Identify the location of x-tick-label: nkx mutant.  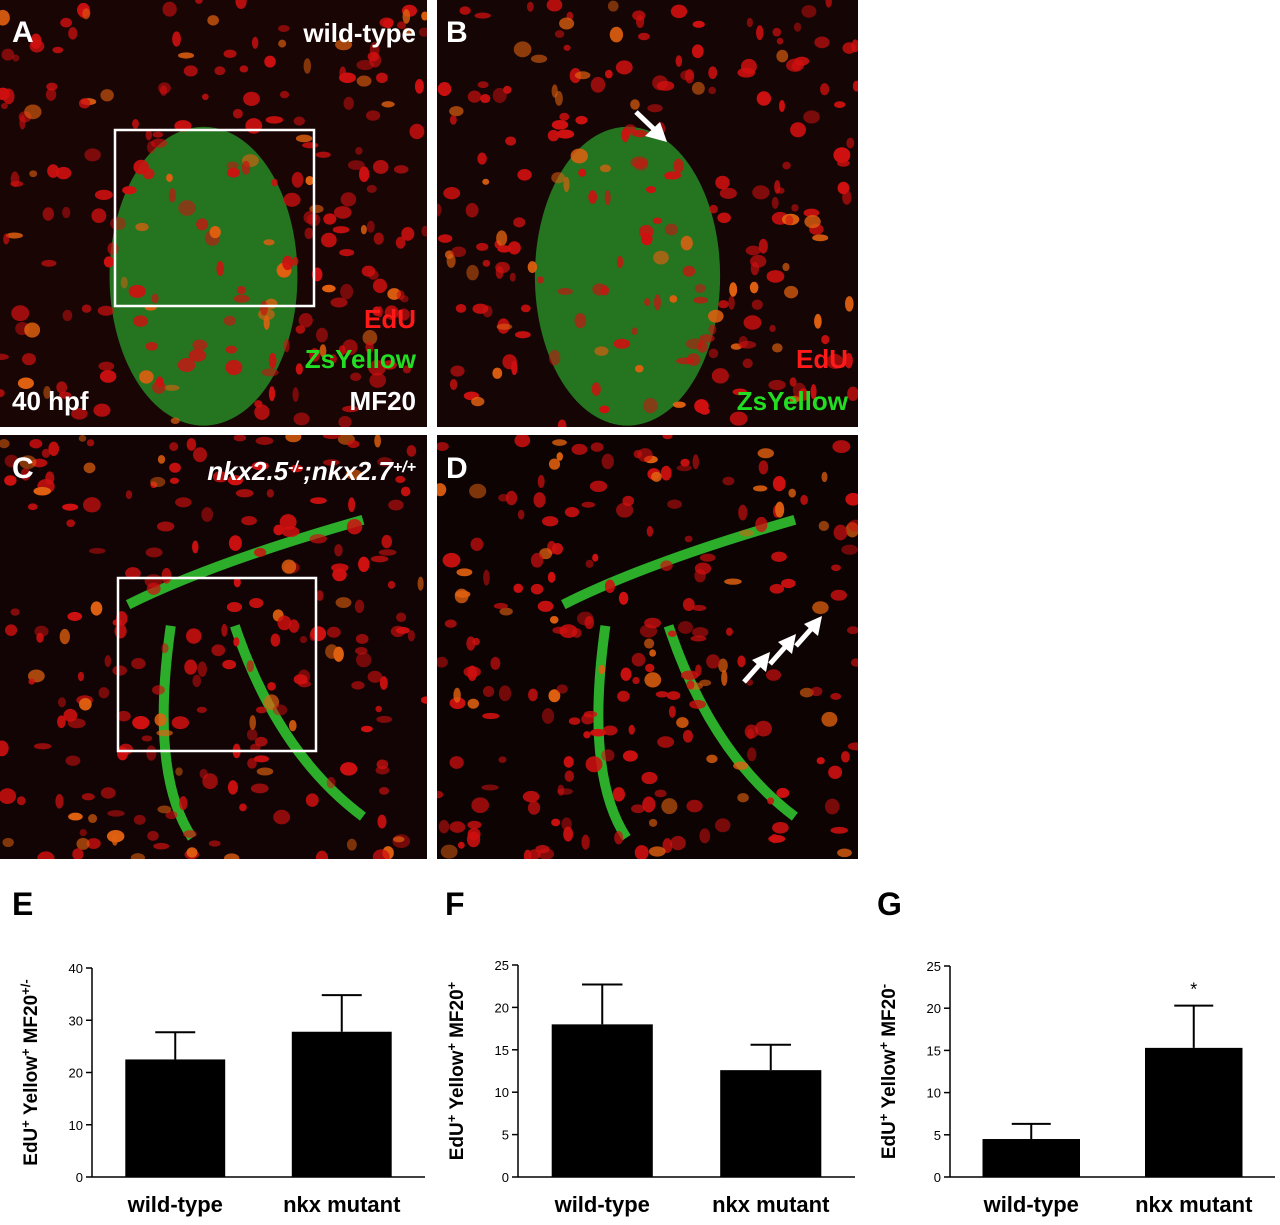
(342, 1204).